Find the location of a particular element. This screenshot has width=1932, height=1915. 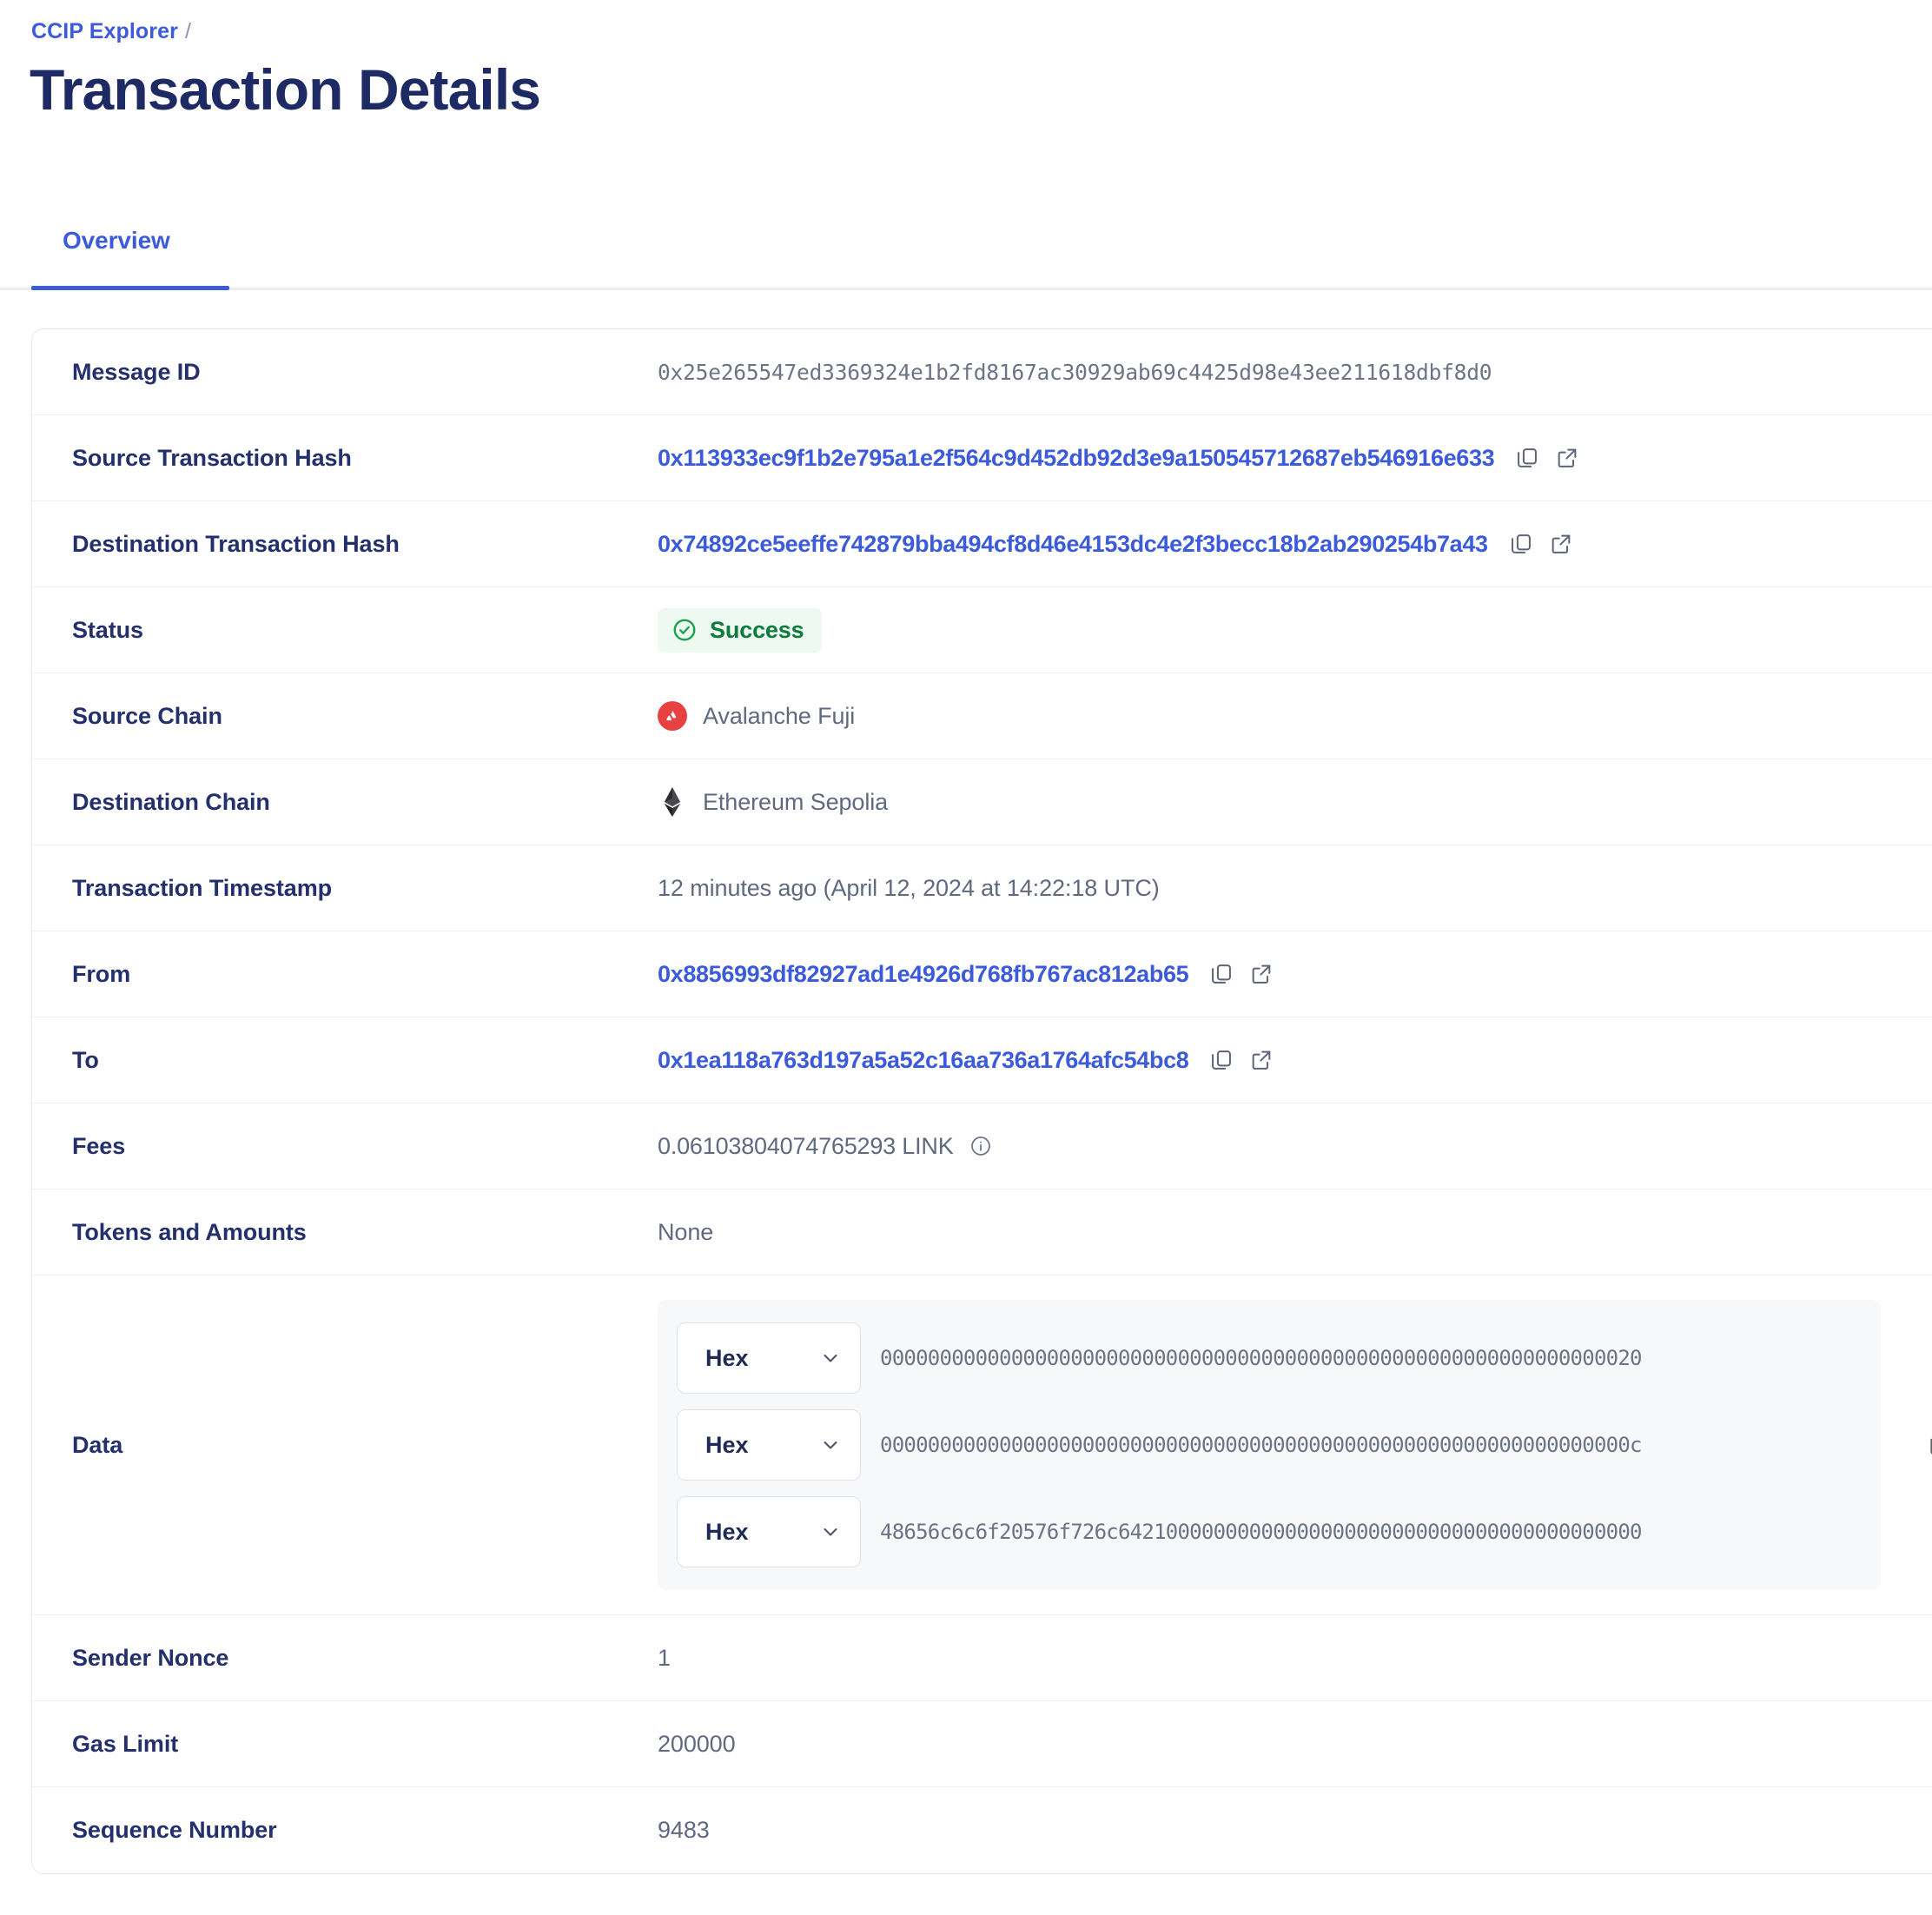

table-row-source-chain: Source Chain Avalanche Fuji is located at coordinates (982, 716).